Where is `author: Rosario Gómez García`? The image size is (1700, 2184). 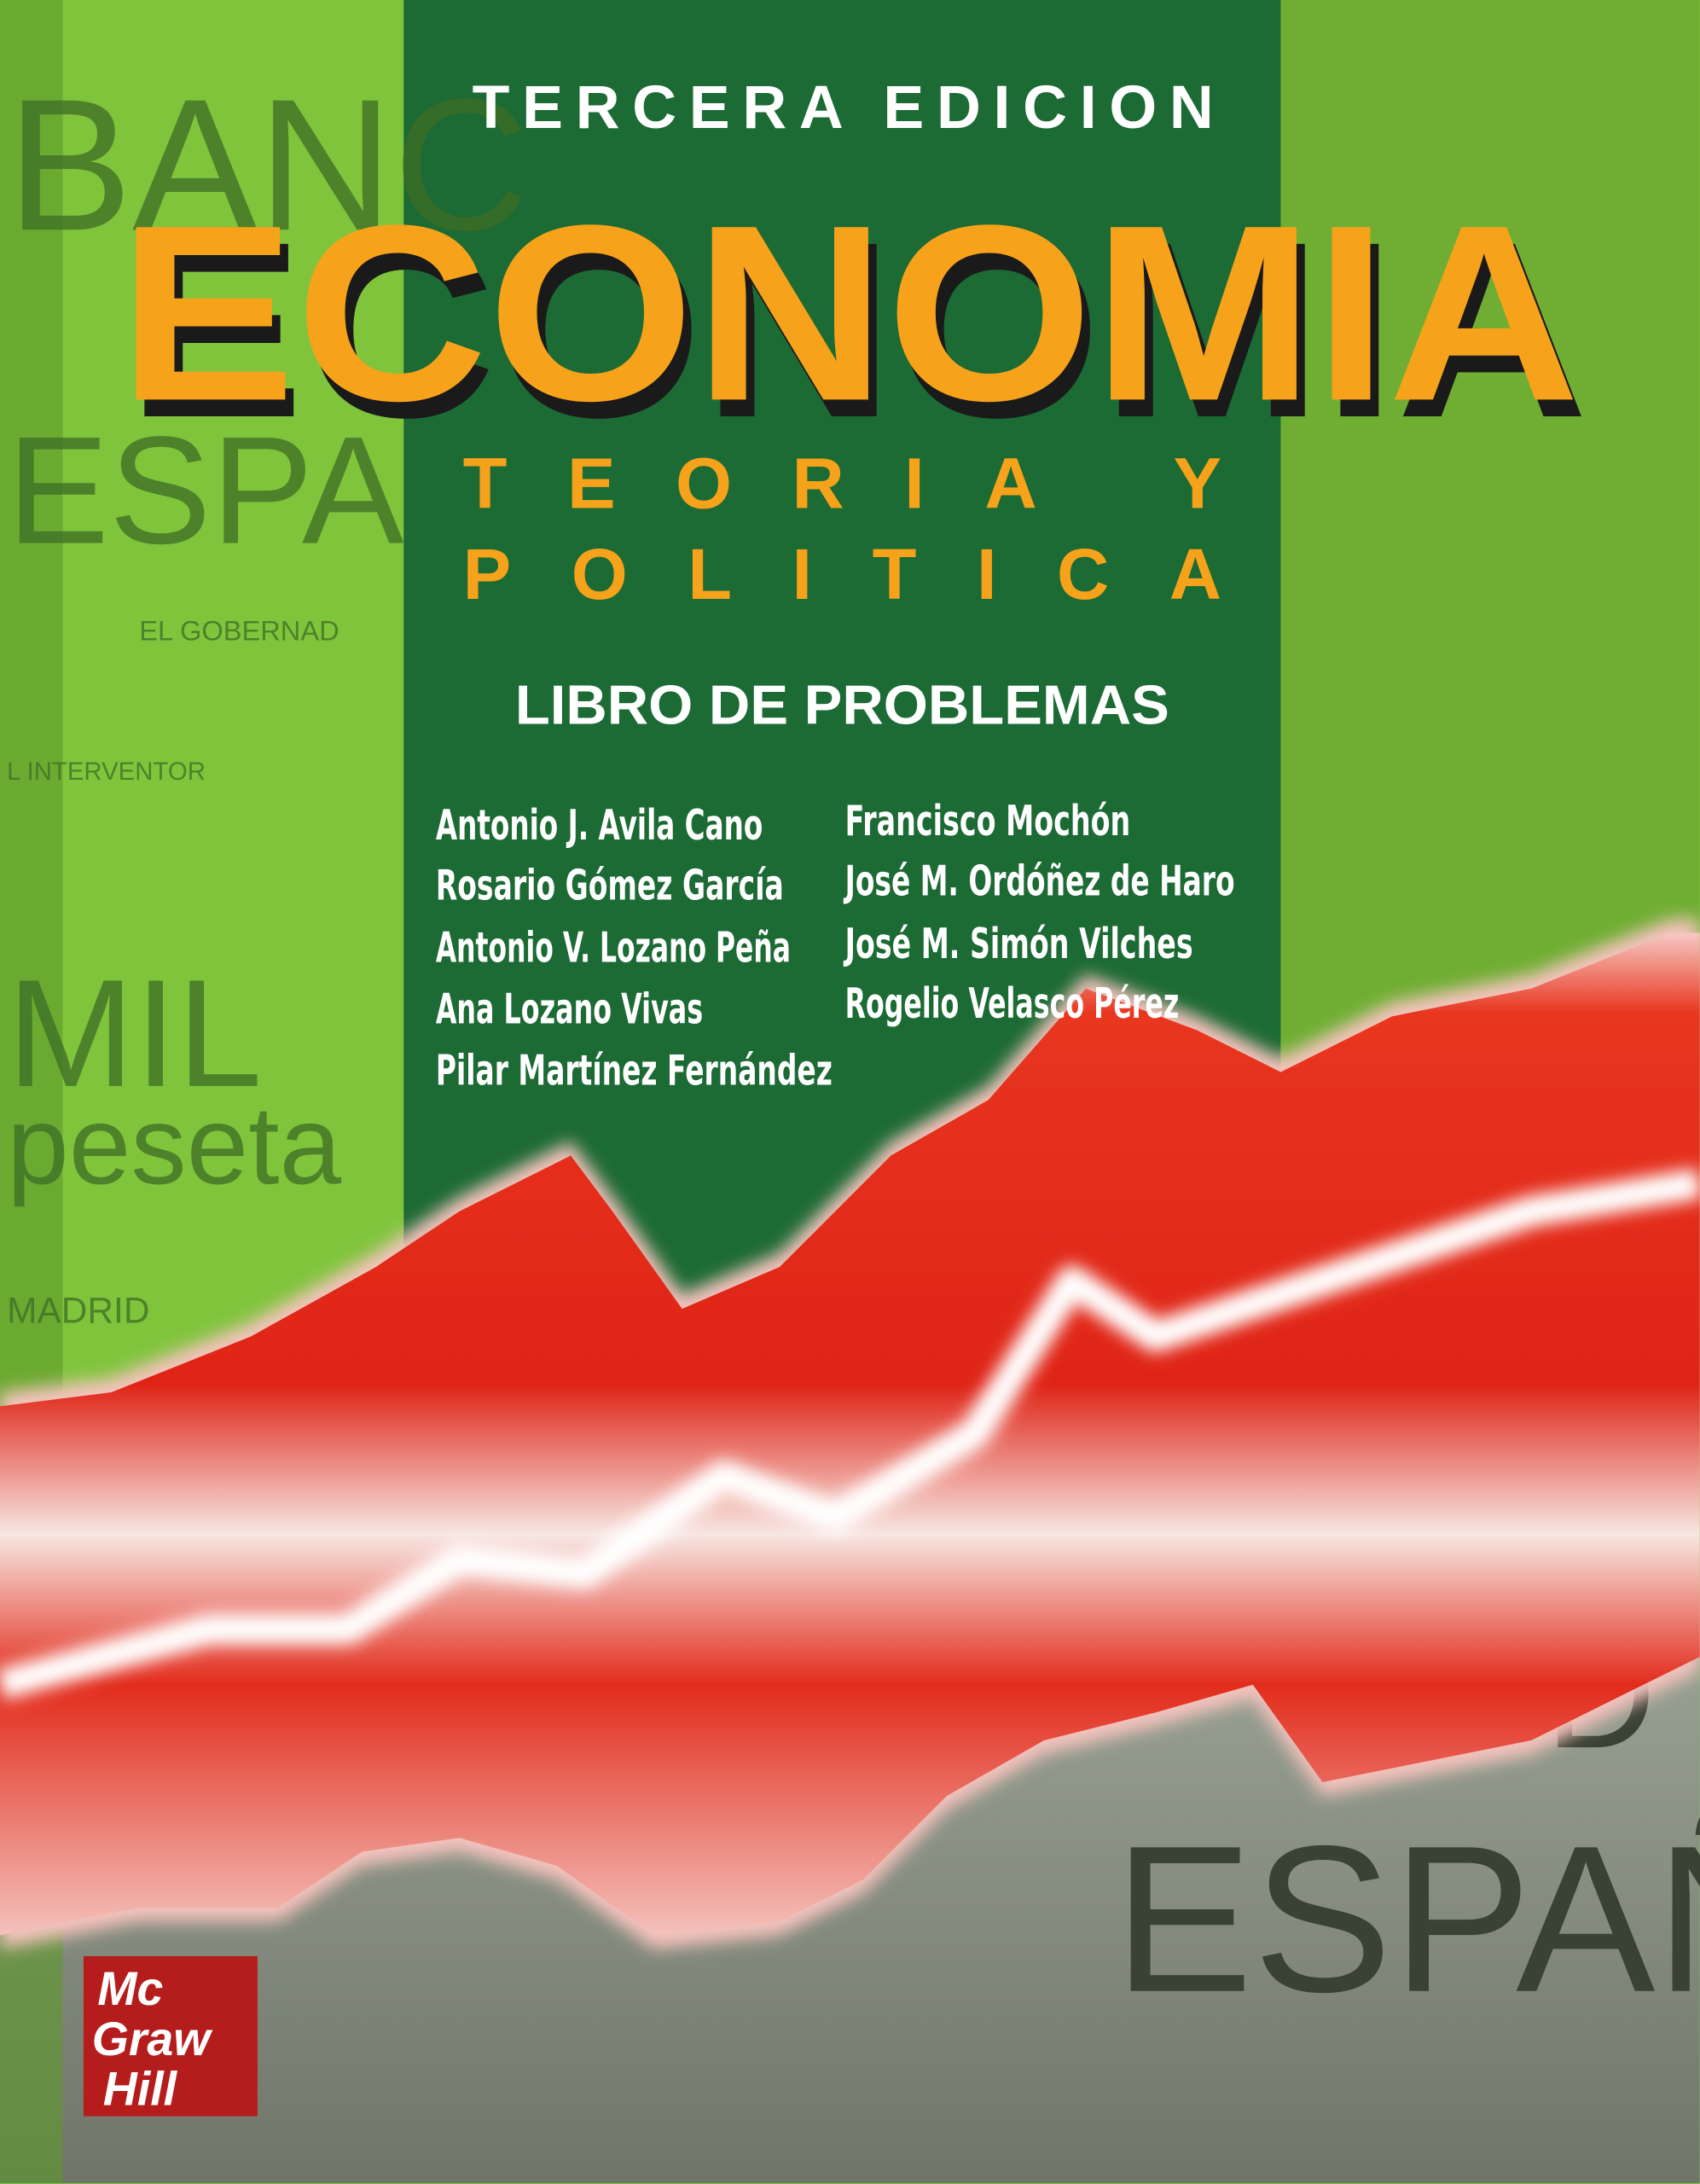 author: Rosario Gómez García is located at coordinates (610, 885).